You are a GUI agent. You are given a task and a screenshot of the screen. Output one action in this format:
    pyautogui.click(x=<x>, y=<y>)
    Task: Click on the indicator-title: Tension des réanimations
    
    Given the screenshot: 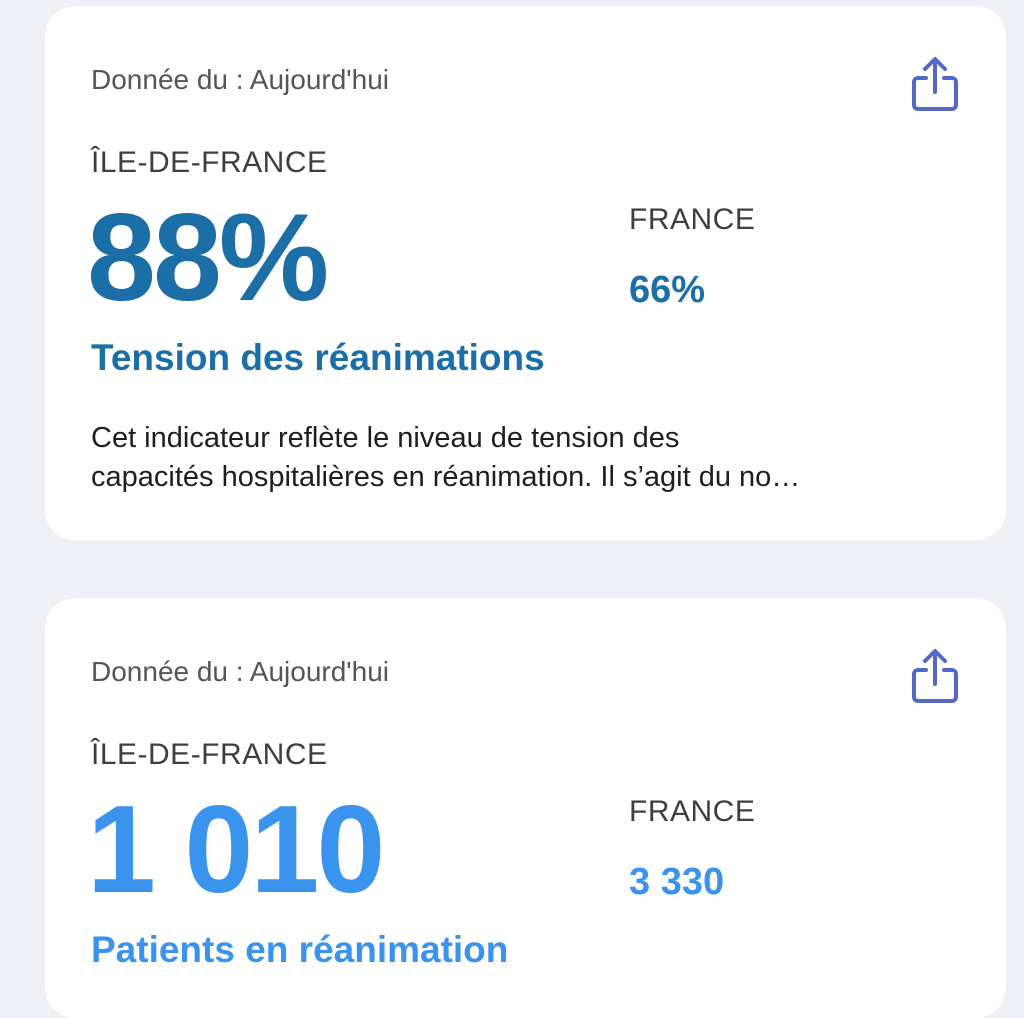 What is the action you would take?
    pyautogui.click(x=318, y=357)
    